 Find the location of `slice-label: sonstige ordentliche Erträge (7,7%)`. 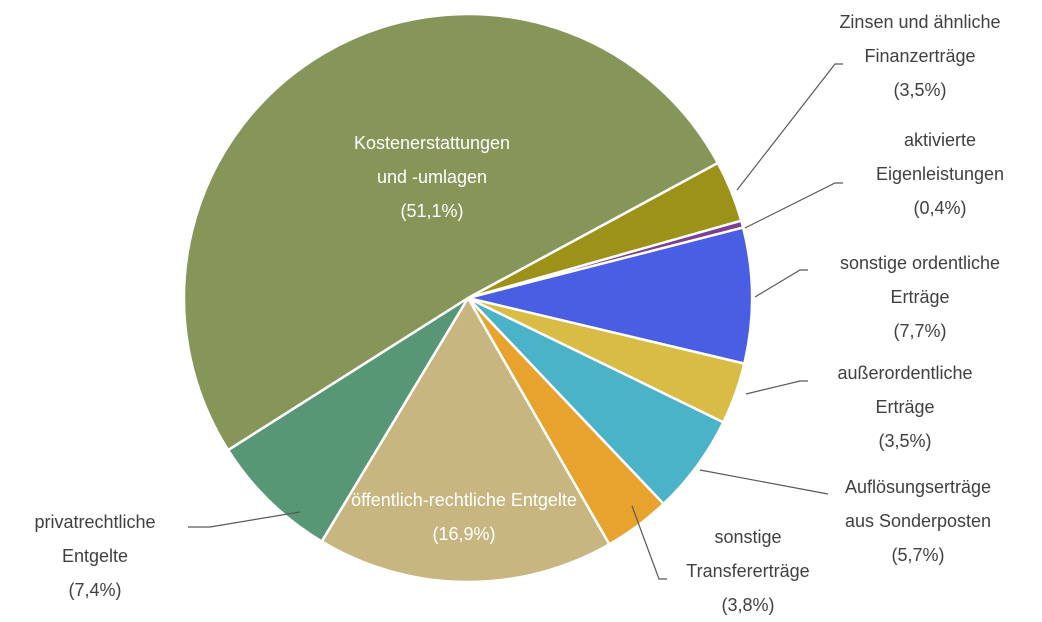

slice-label: sonstige ordentliche Erträge (7,7%) is located at coordinates (920, 297).